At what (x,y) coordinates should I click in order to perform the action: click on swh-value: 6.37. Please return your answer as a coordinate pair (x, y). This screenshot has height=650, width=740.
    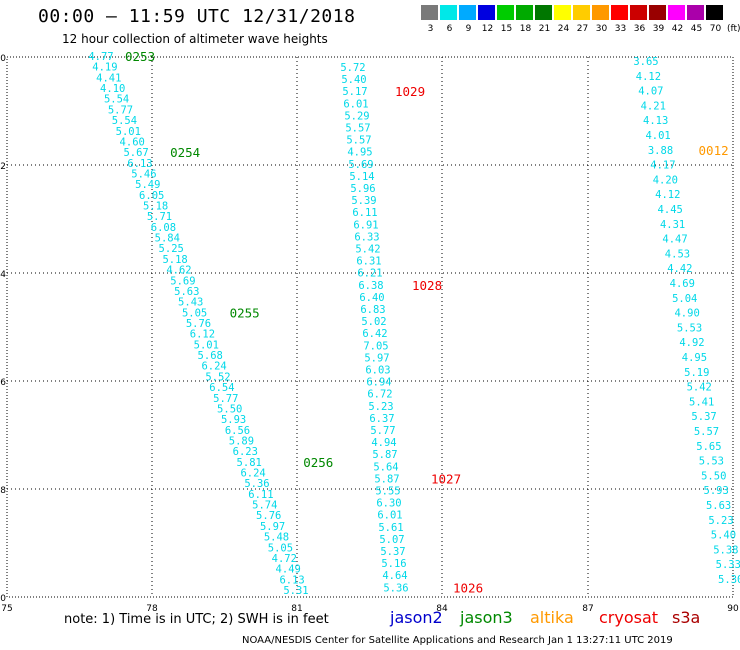
    Looking at the image, I should click on (381, 419).